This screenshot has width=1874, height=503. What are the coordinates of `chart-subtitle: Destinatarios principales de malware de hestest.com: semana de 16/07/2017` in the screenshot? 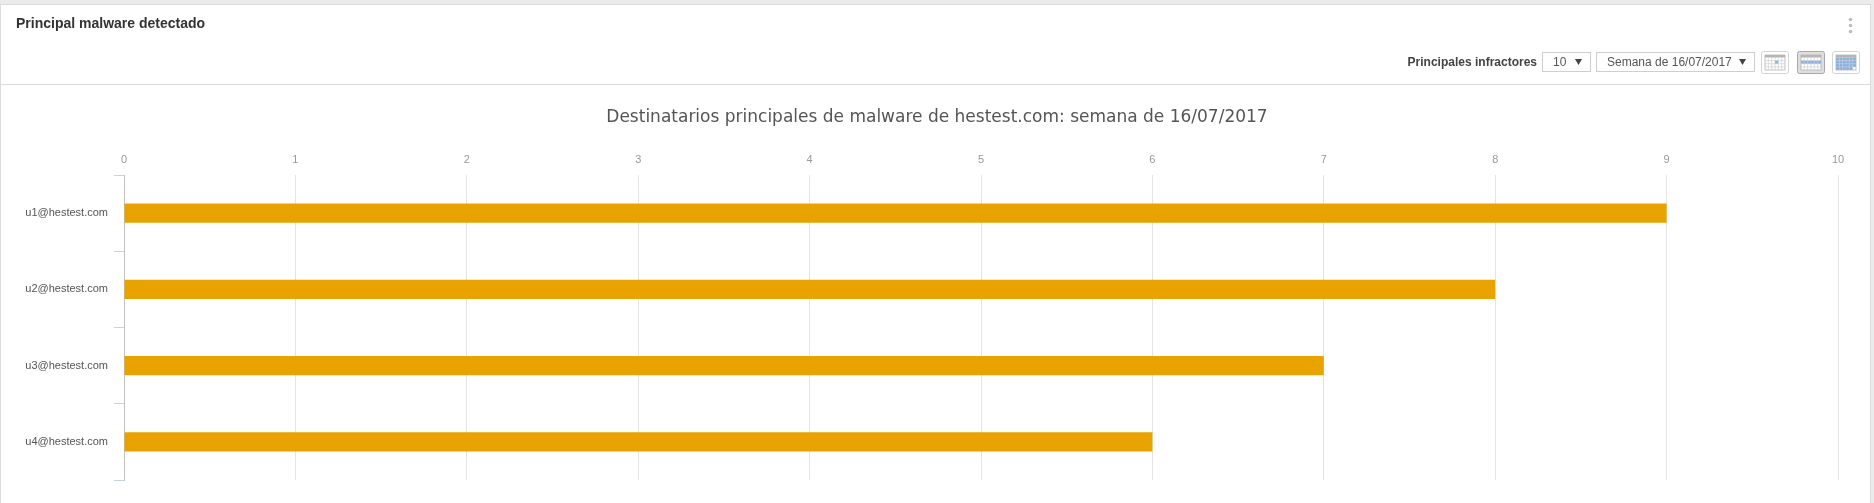 It's located at (937, 116).